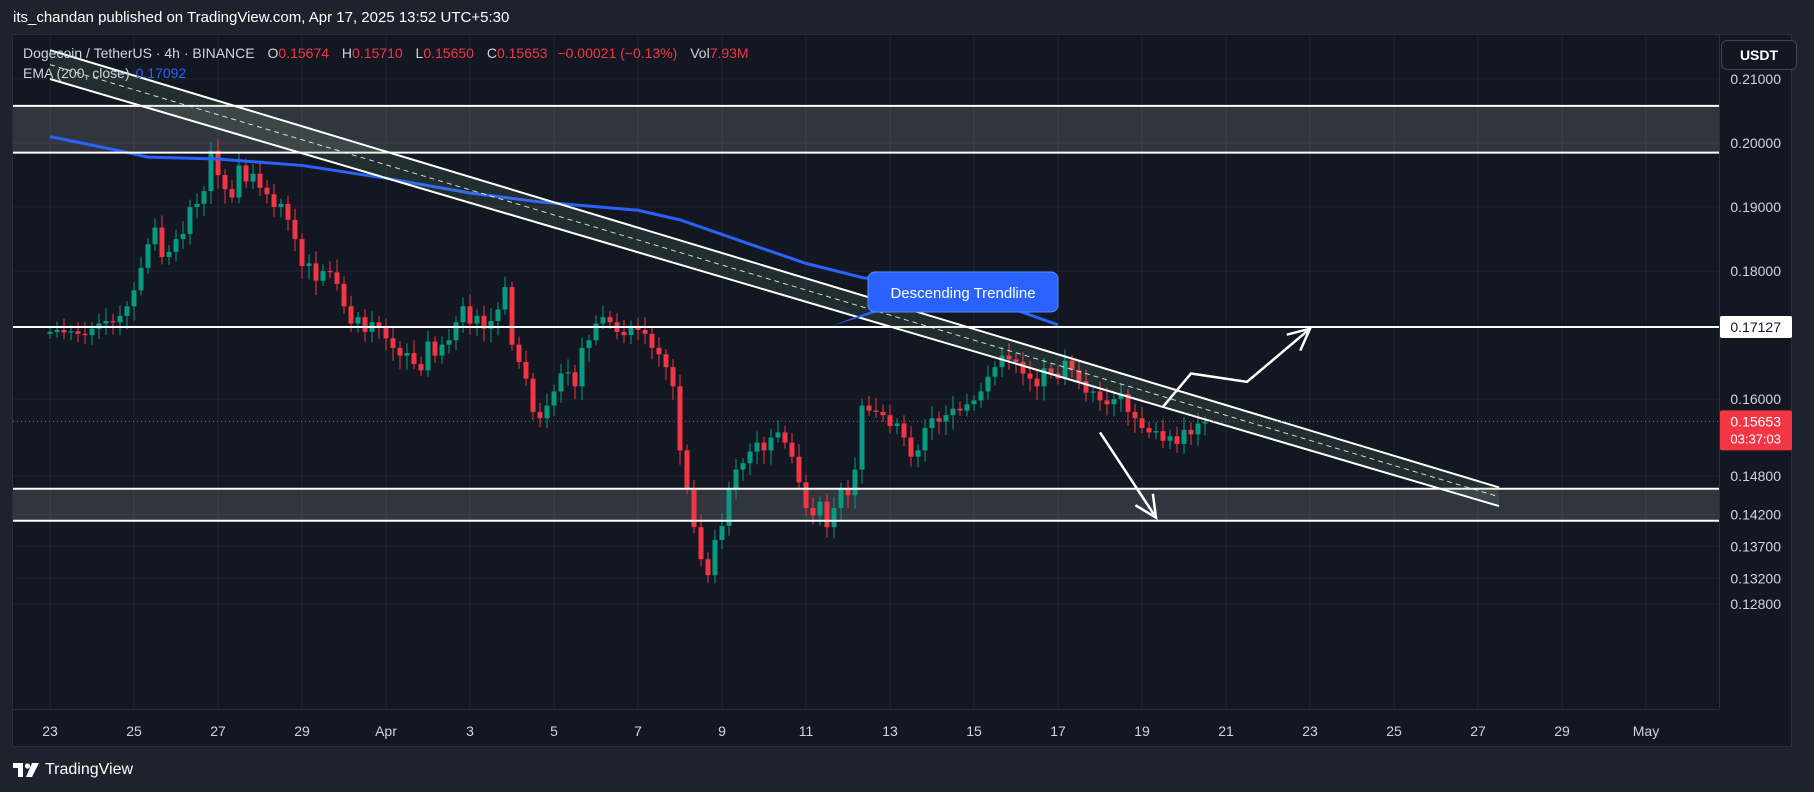 Image resolution: width=1814 pixels, height=792 pixels. I want to click on up-projection-arrowhead, so click(1299, 339).